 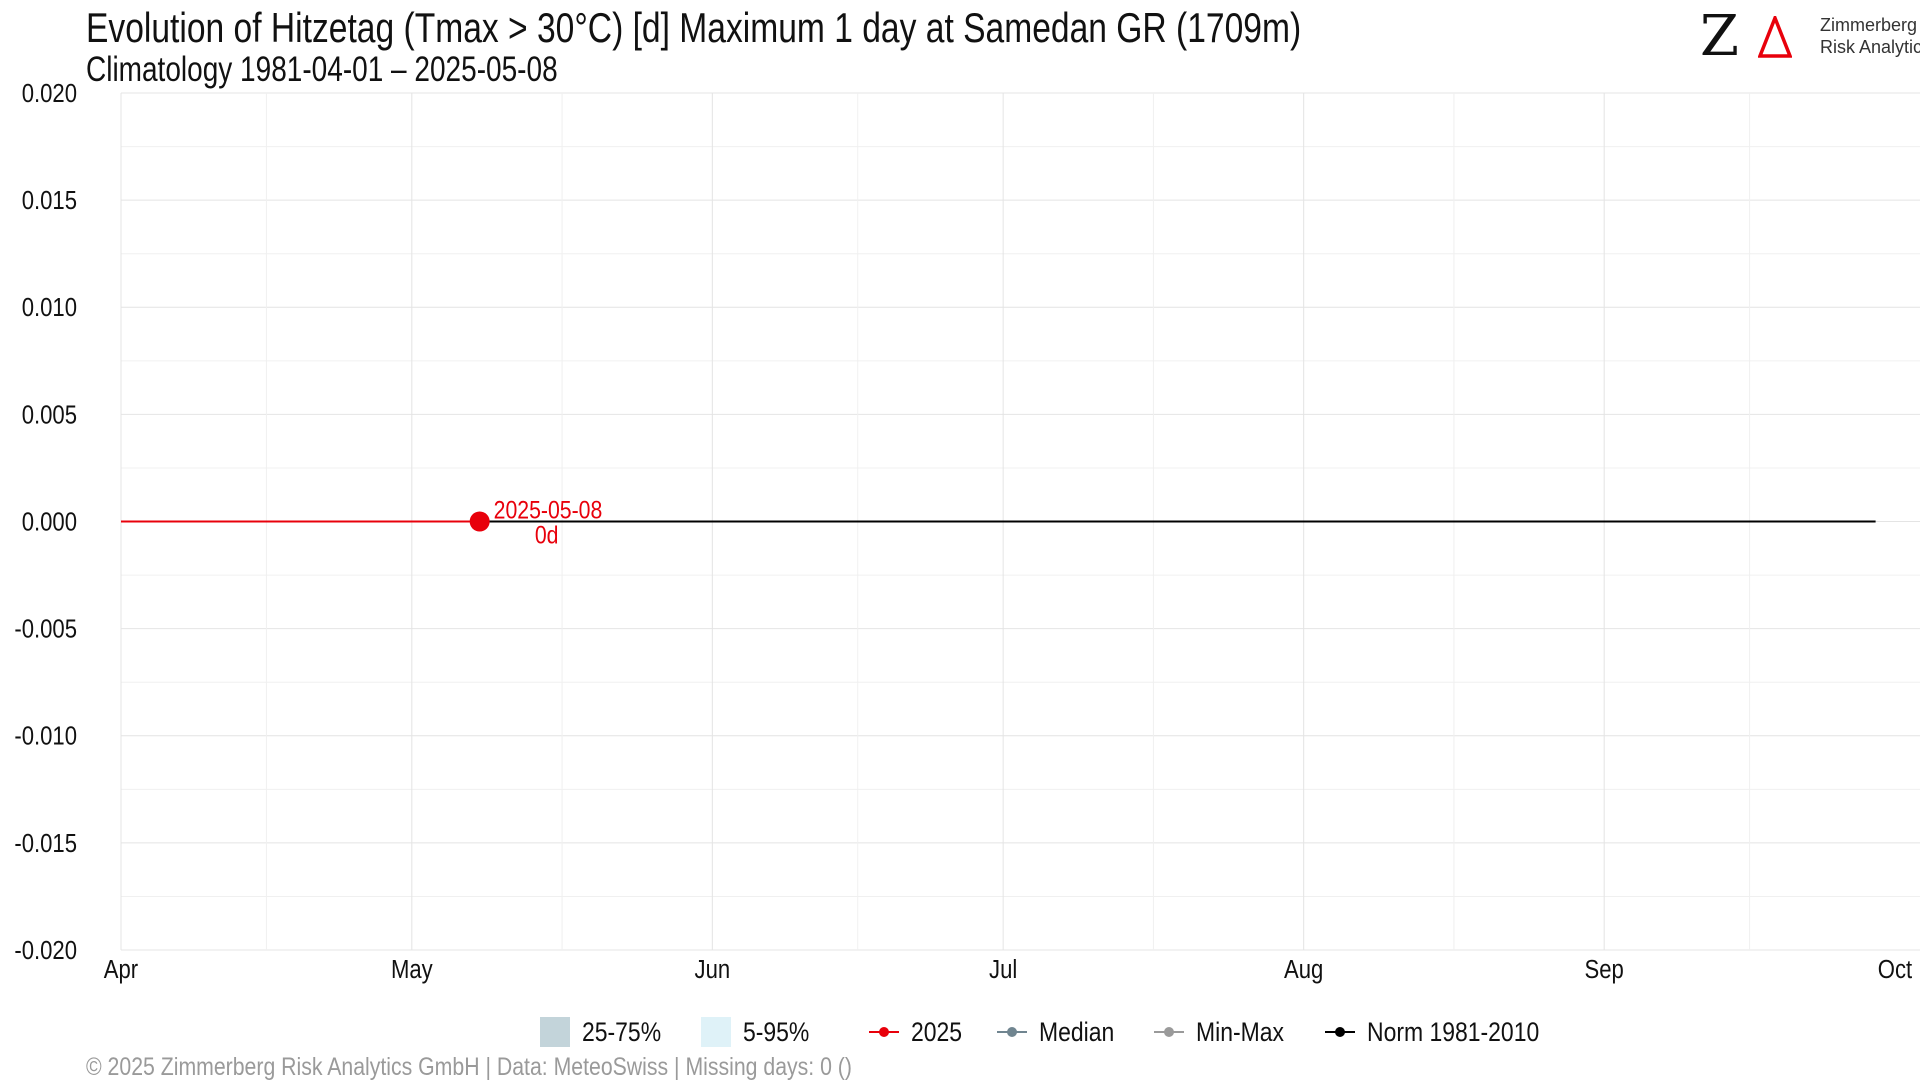 I want to click on legend-label: Median, so click(x=1077, y=1031).